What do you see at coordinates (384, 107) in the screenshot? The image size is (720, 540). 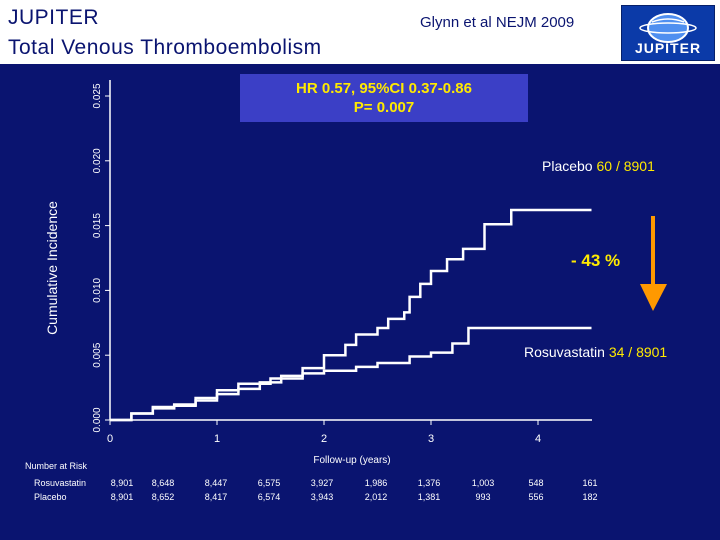 I see `p-value: P= 0.007` at bounding box center [384, 107].